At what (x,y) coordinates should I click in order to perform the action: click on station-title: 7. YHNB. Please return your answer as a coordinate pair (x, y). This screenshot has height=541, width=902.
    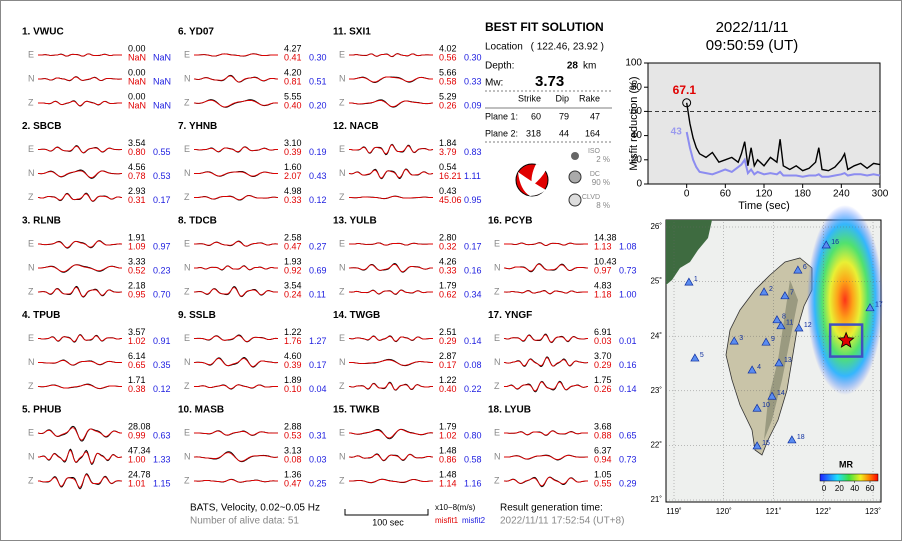
    Looking at the image, I should click on (197, 126).